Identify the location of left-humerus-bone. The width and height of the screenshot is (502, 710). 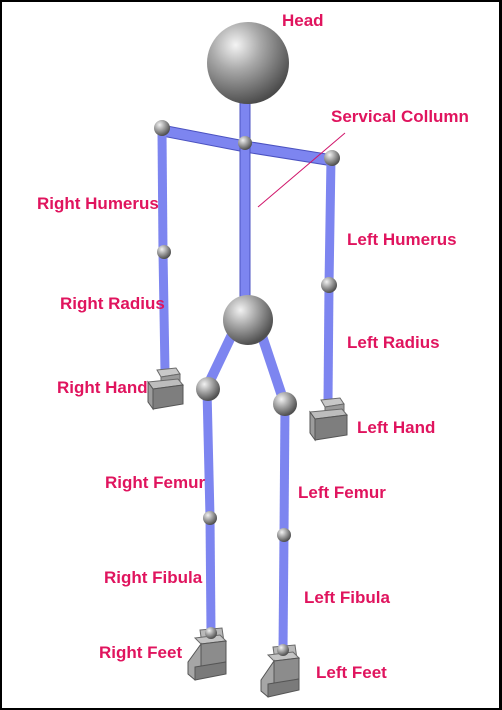
(330, 221).